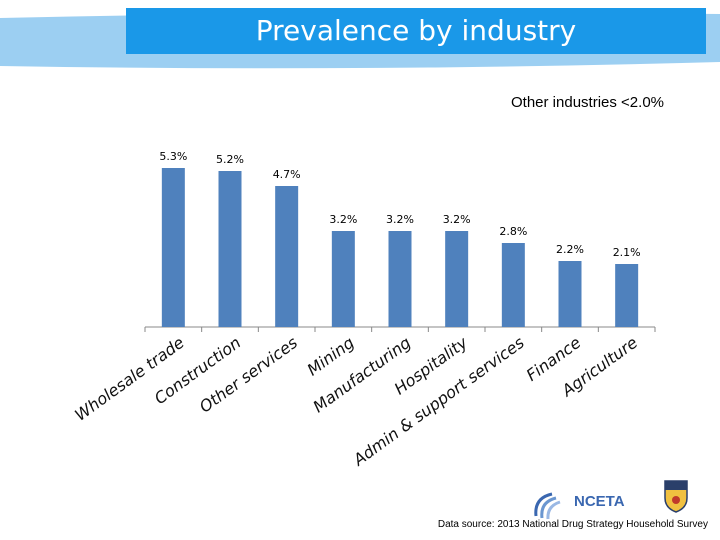  I want to click on x-tick-label: Manufacturing, so click(361, 374).